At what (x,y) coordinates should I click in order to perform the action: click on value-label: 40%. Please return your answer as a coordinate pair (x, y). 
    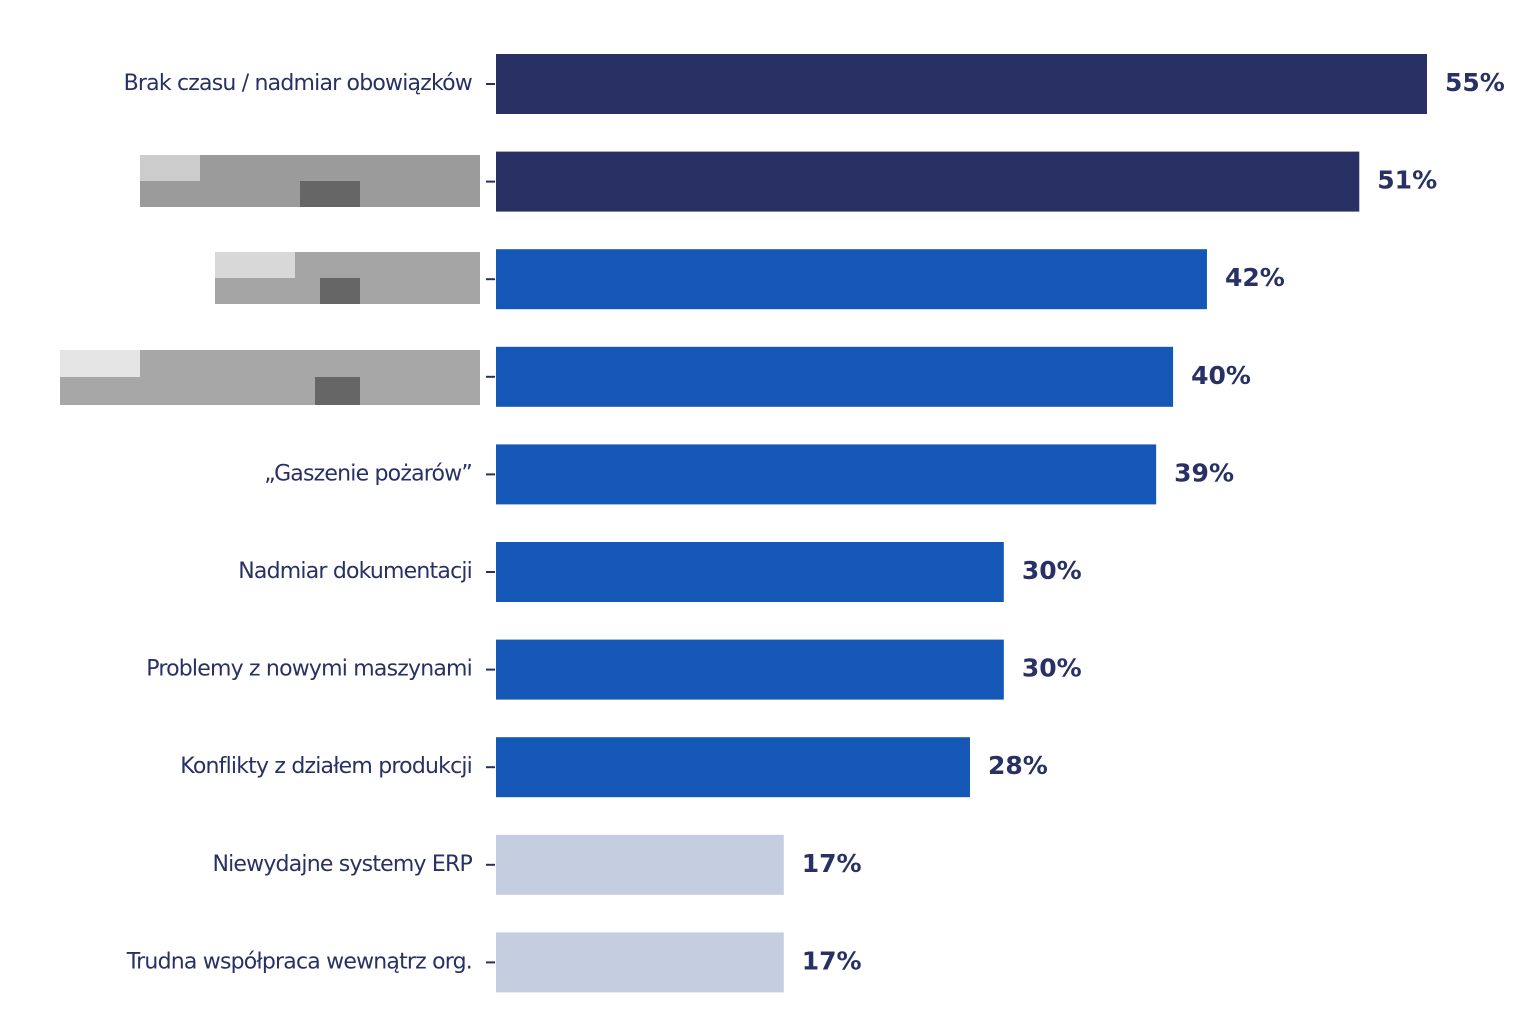
    Looking at the image, I should click on (1221, 375).